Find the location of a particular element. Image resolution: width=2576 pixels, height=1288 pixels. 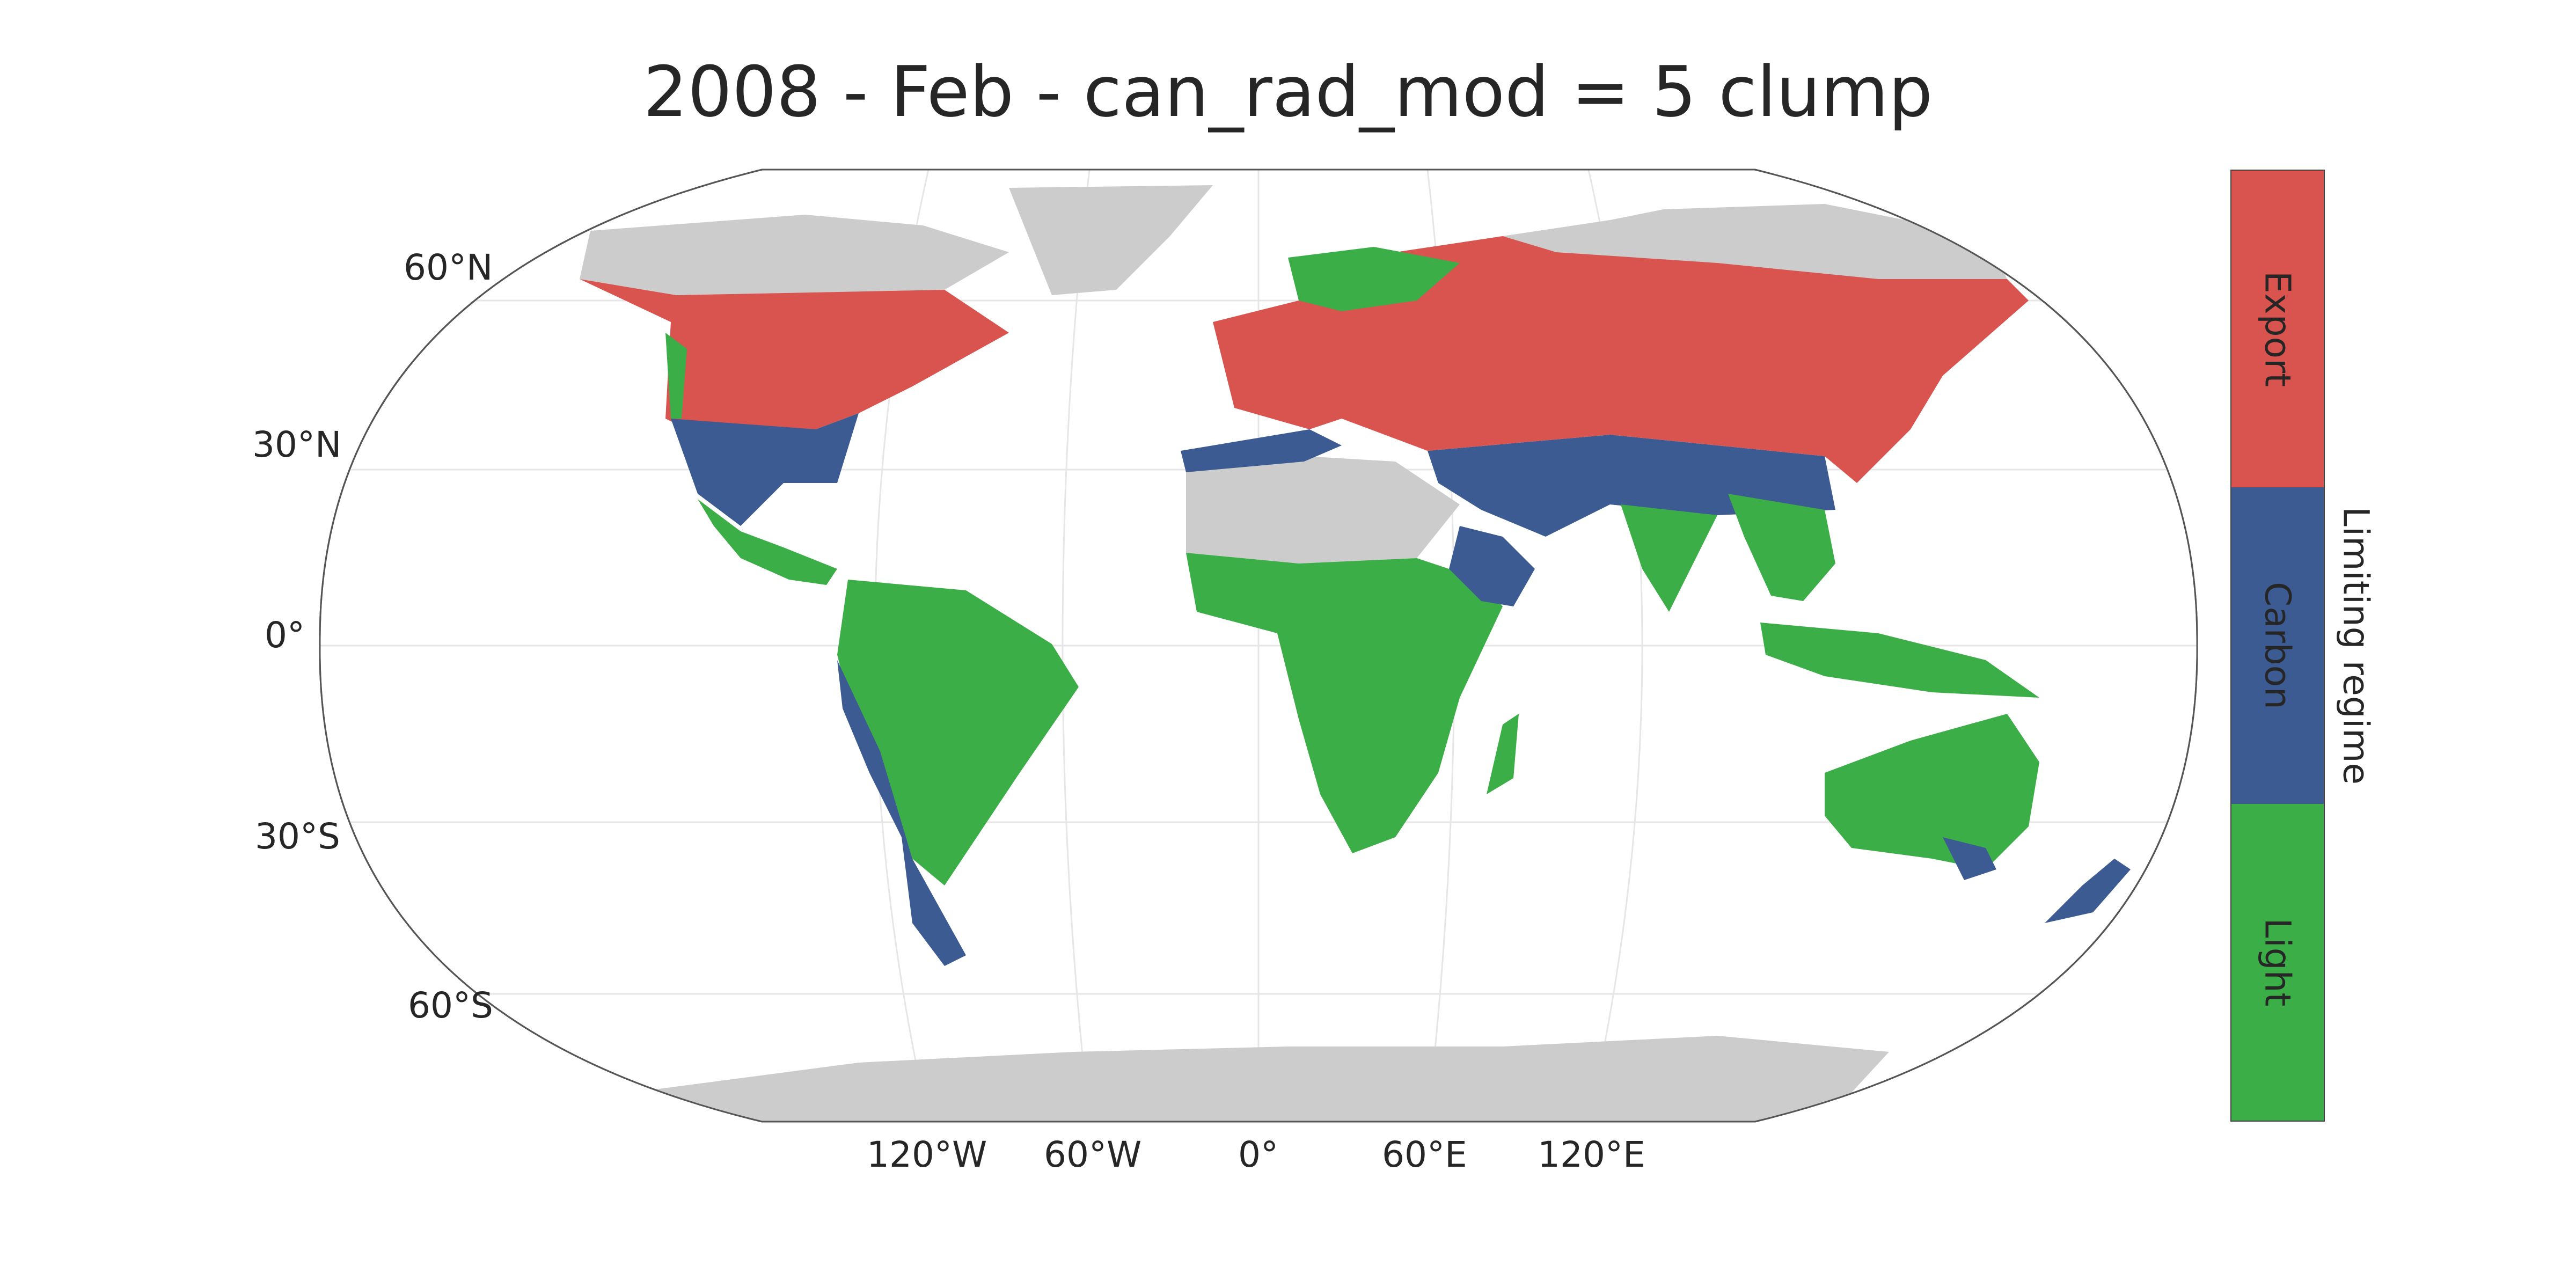

madagascar-light is located at coordinates (1503, 754).